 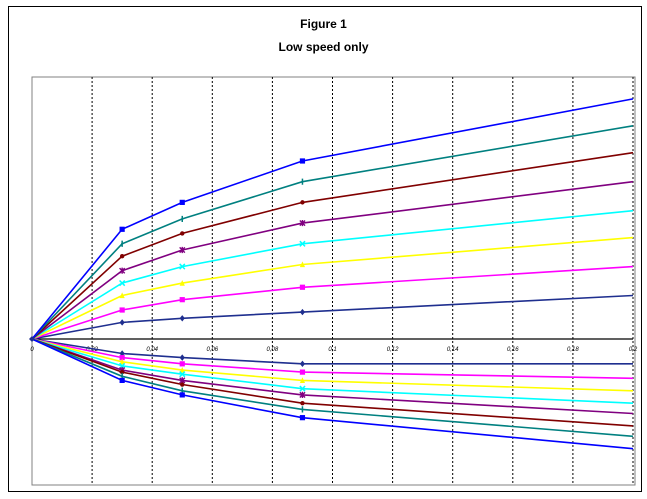 I want to click on origin-point, so click(x=32, y=339).